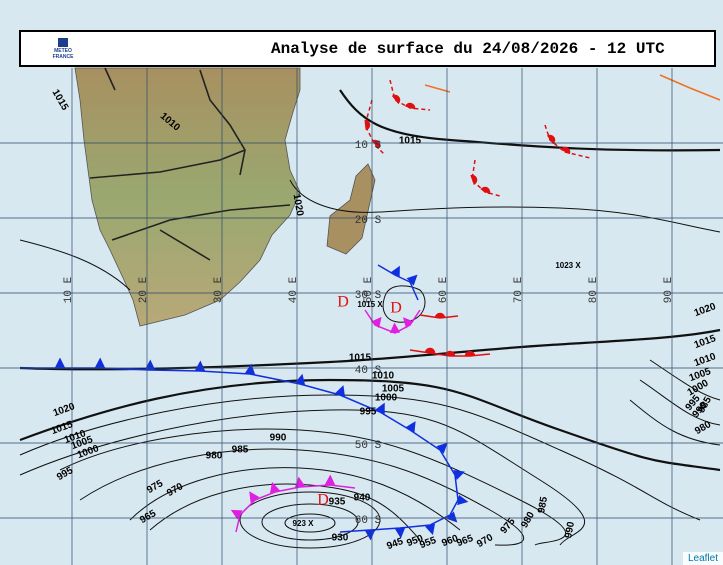 The image size is (723, 565). What do you see at coordinates (351, 209) in the screenshot?
I see `madagascar` at bounding box center [351, 209].